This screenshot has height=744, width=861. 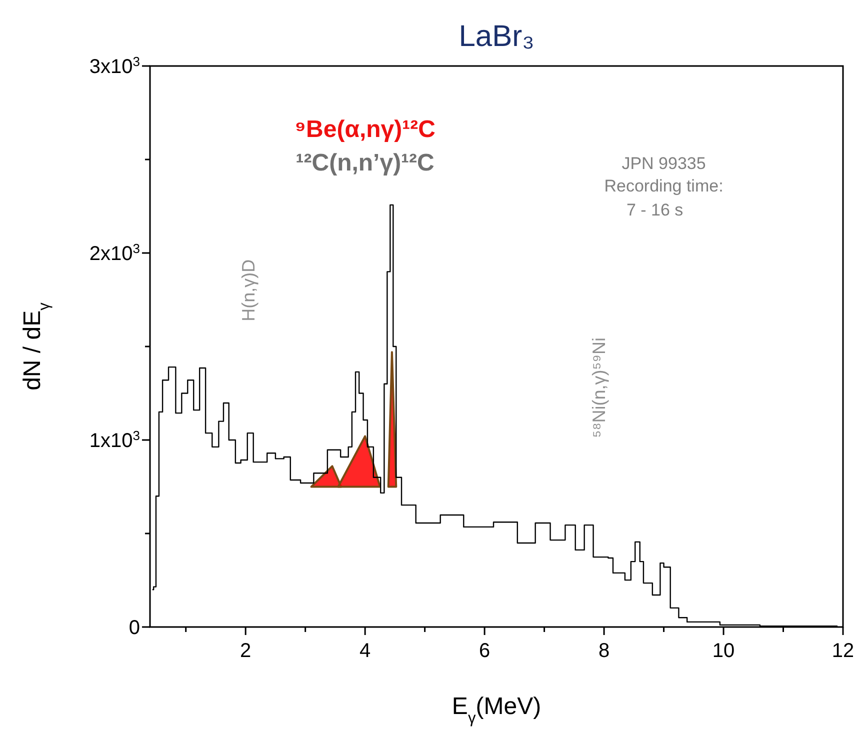 What do you see at coordinates (843, 651) in the screenshot?
I see `x-tick-label: 12` at bounding box center [843, 651].